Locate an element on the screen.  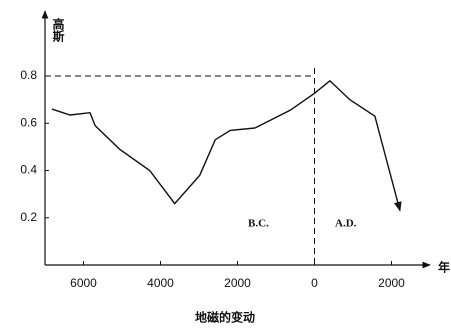
chart-title: 地磁的变动 is located at coordinates (225, 317).